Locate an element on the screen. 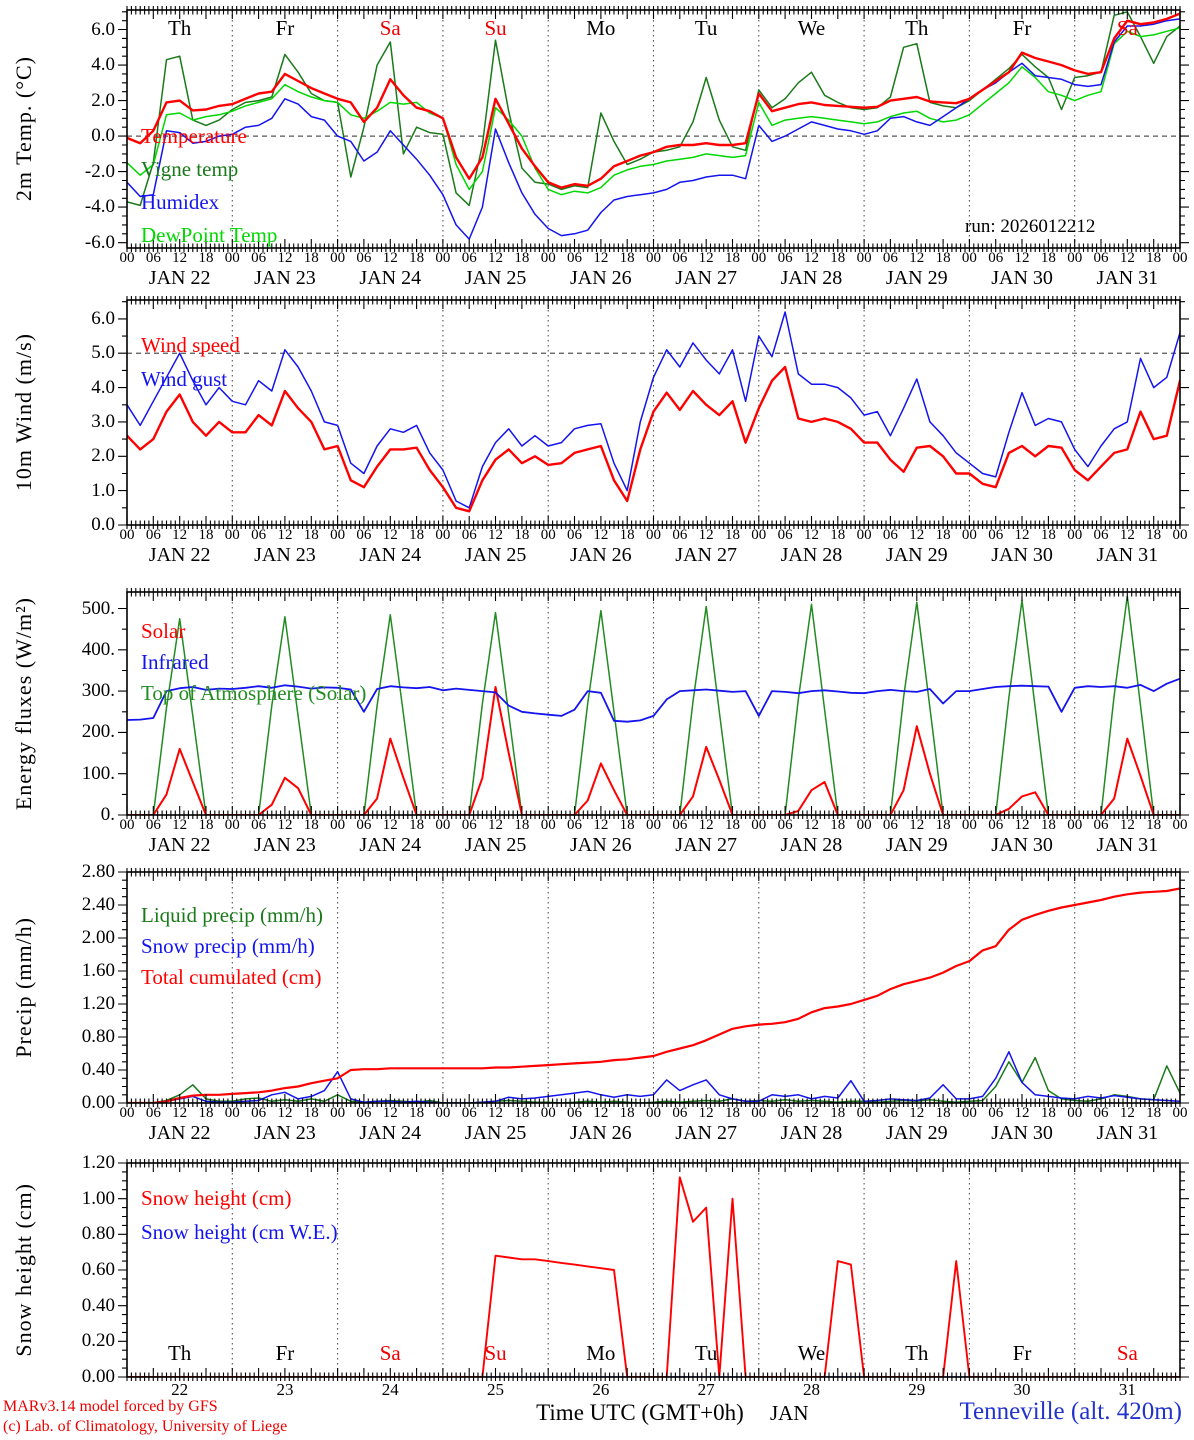 The image size is (1194, 1440). legend-entry: Snow height (cm) is located at coordinates (216, 1198).